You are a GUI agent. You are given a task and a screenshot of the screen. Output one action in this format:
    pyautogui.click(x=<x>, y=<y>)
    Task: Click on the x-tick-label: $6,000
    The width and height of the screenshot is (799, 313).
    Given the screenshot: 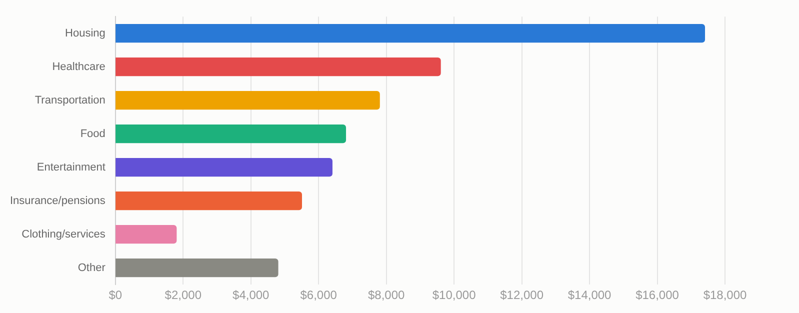 What is the action you would take?
    pyautogui.click(x=319, y=295)
    